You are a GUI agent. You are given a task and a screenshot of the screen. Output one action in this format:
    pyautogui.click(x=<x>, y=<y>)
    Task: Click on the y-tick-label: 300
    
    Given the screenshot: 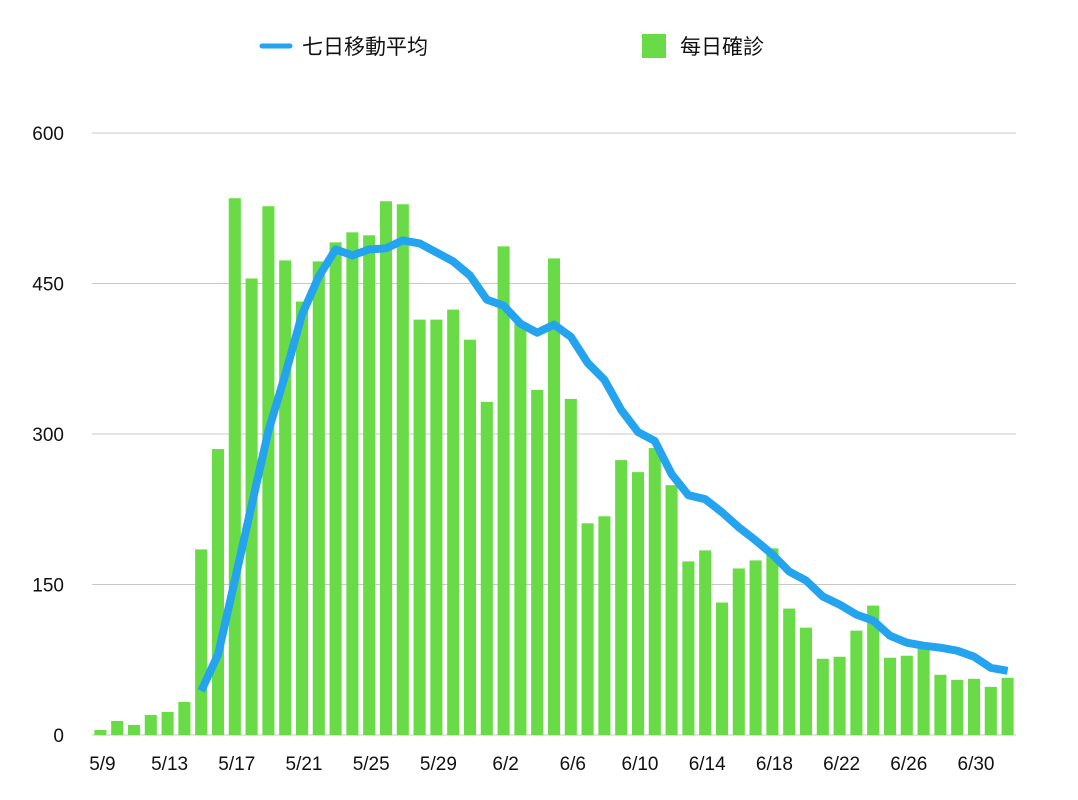 What is the action you would take?
    pyautogui.click(x=48, y=435)
    